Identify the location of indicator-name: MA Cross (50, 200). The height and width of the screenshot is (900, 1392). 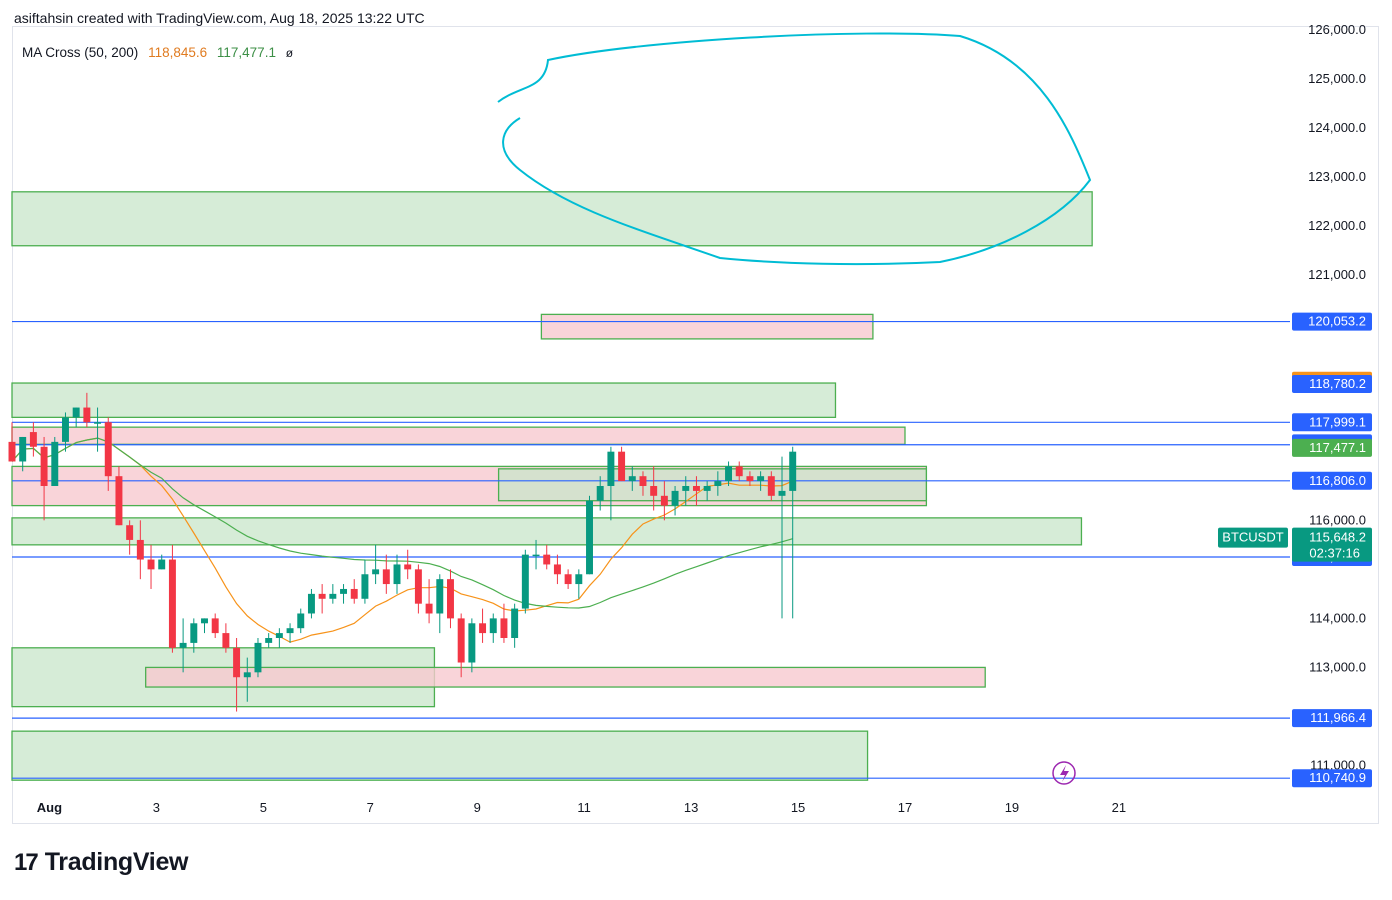
(80, 52).